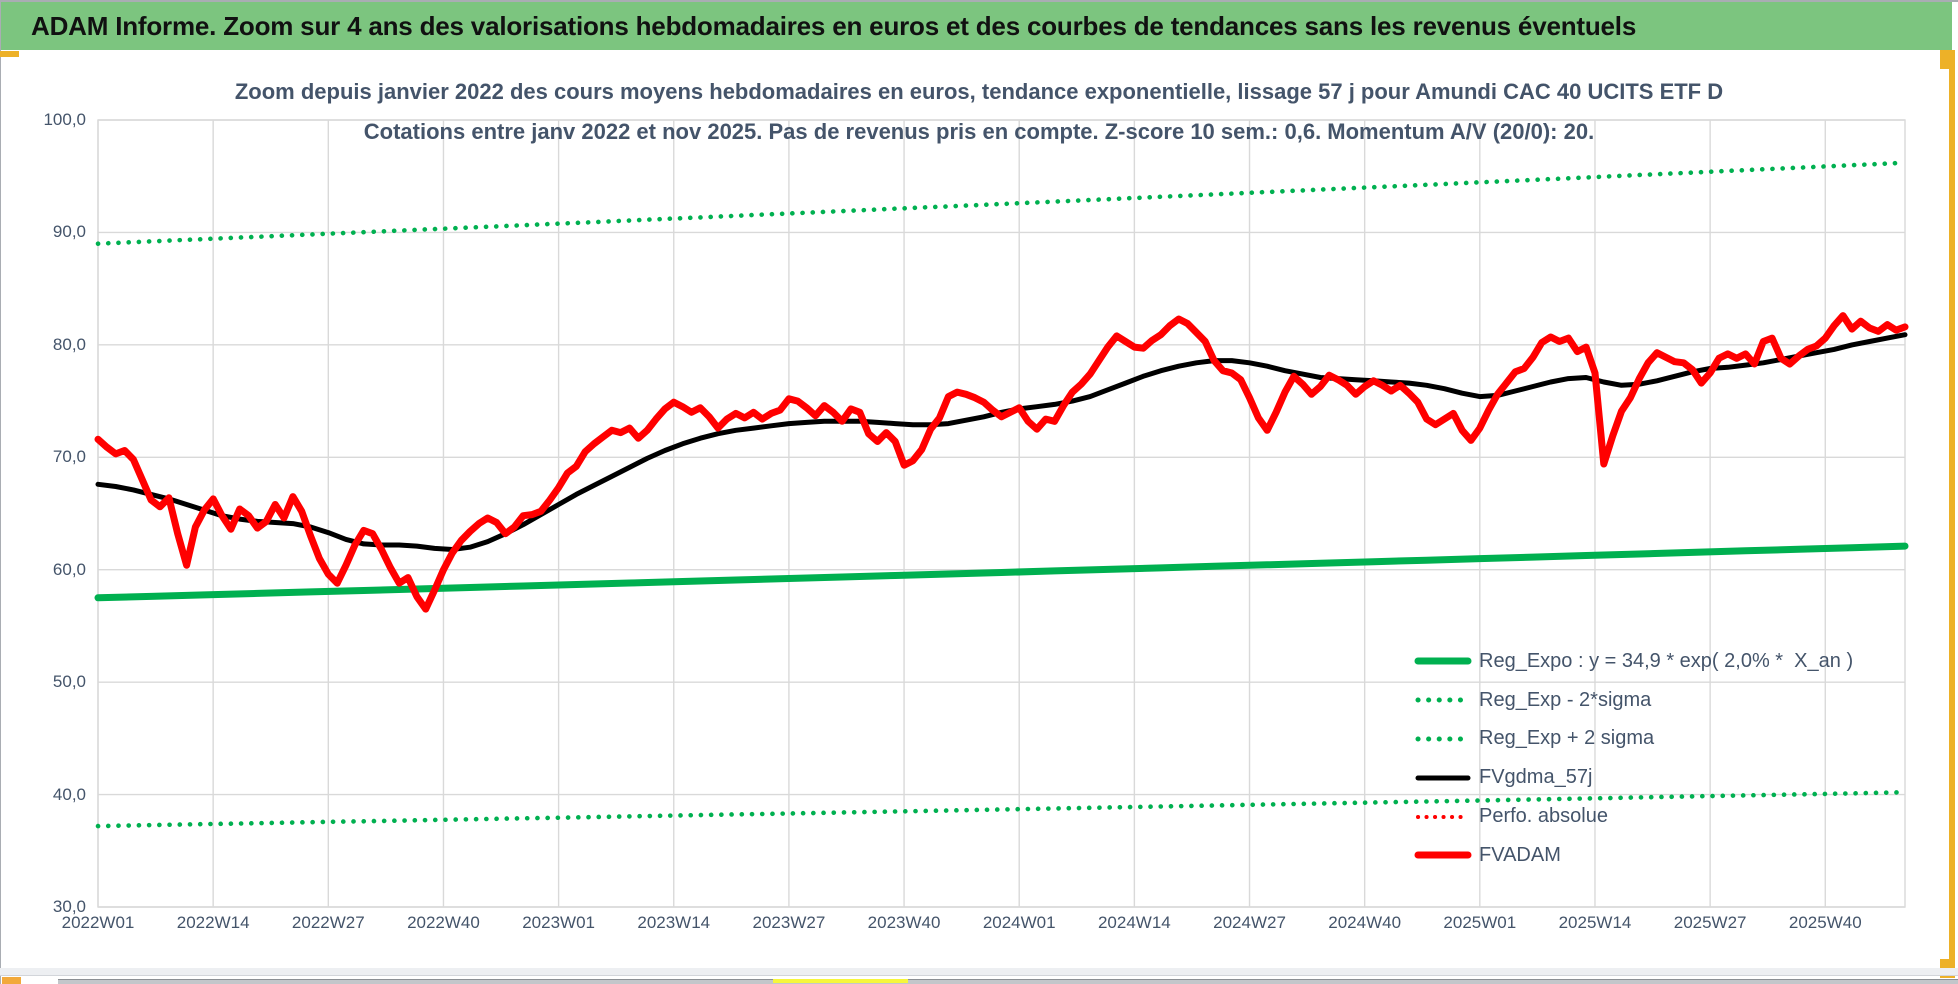 Image resolution: width=1958 pixels, height=984 pixels. What do you see at coordinates (213, 922) in the screenshot?
I see `x-tick-label: 2022W14` at bounding box center [213, 922].